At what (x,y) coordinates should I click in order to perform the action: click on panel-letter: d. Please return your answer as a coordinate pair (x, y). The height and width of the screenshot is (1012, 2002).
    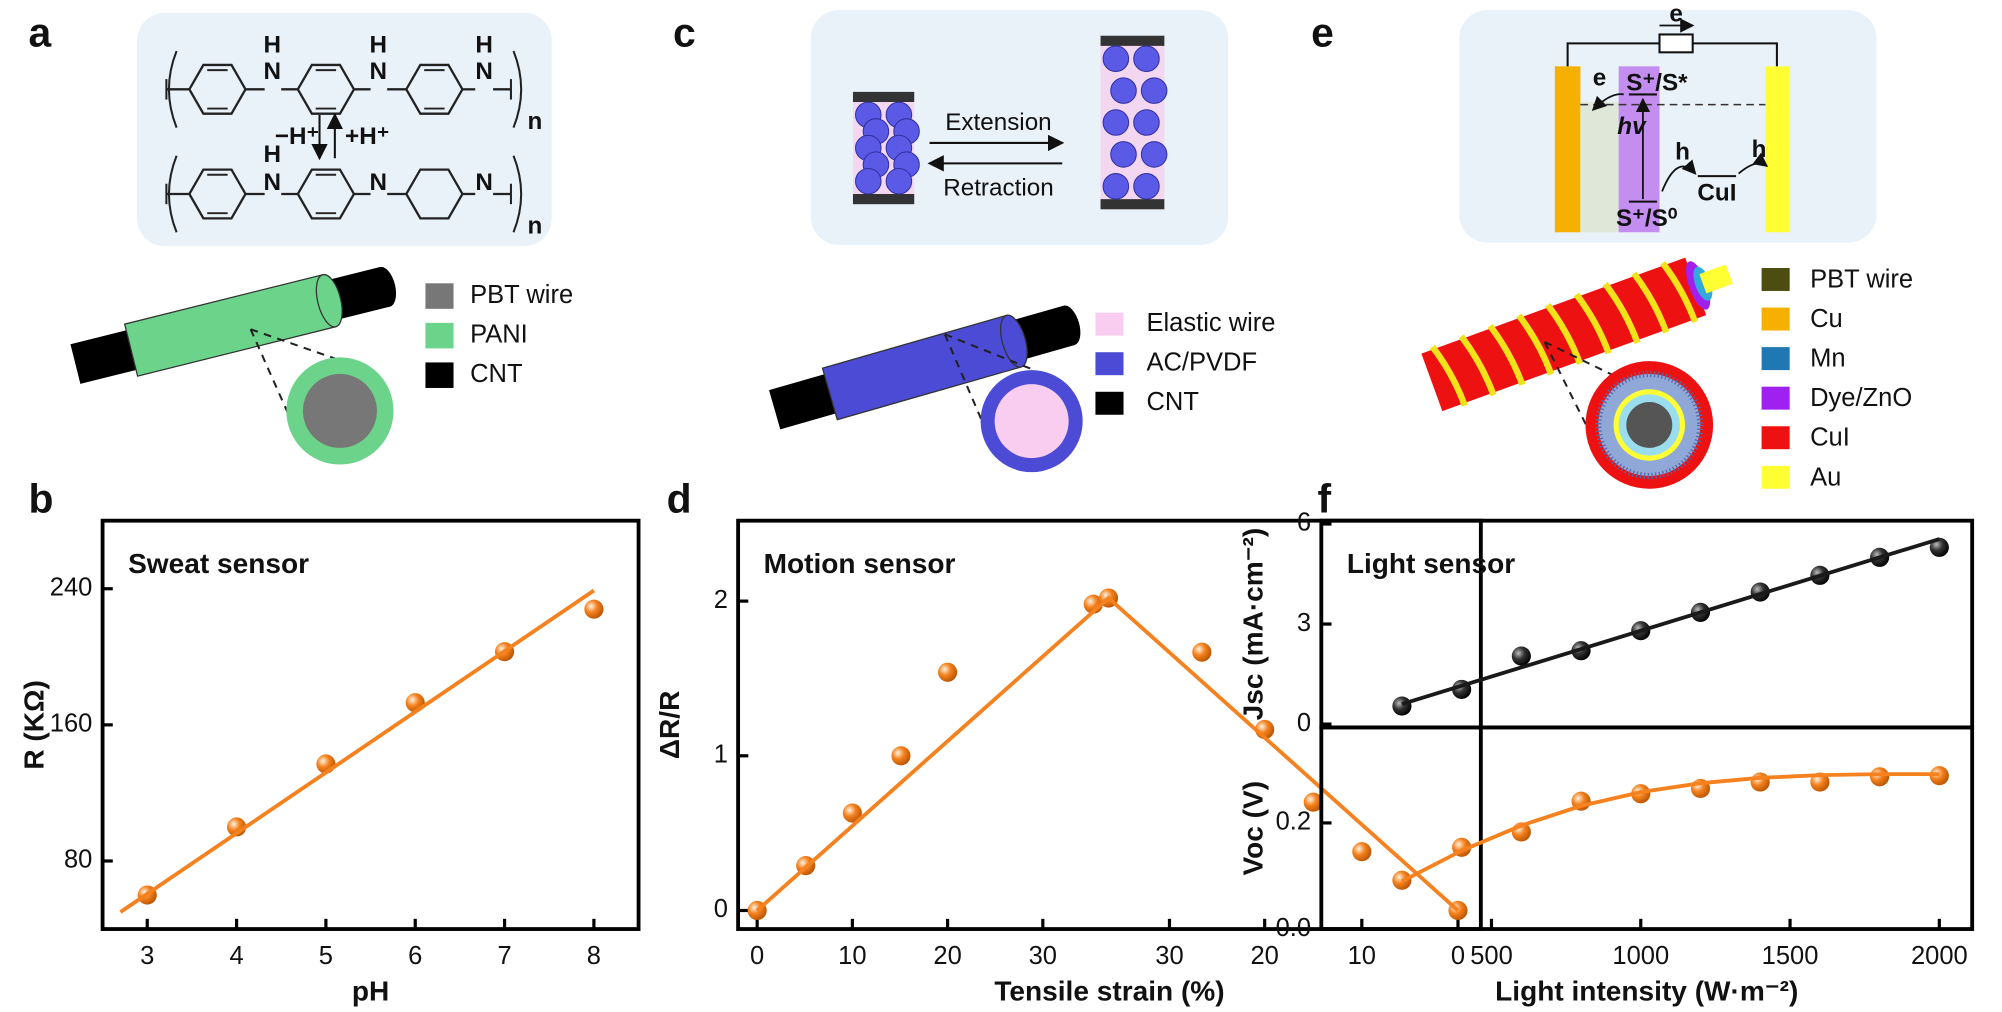
    Looking at the image, I should click on (679, 498).